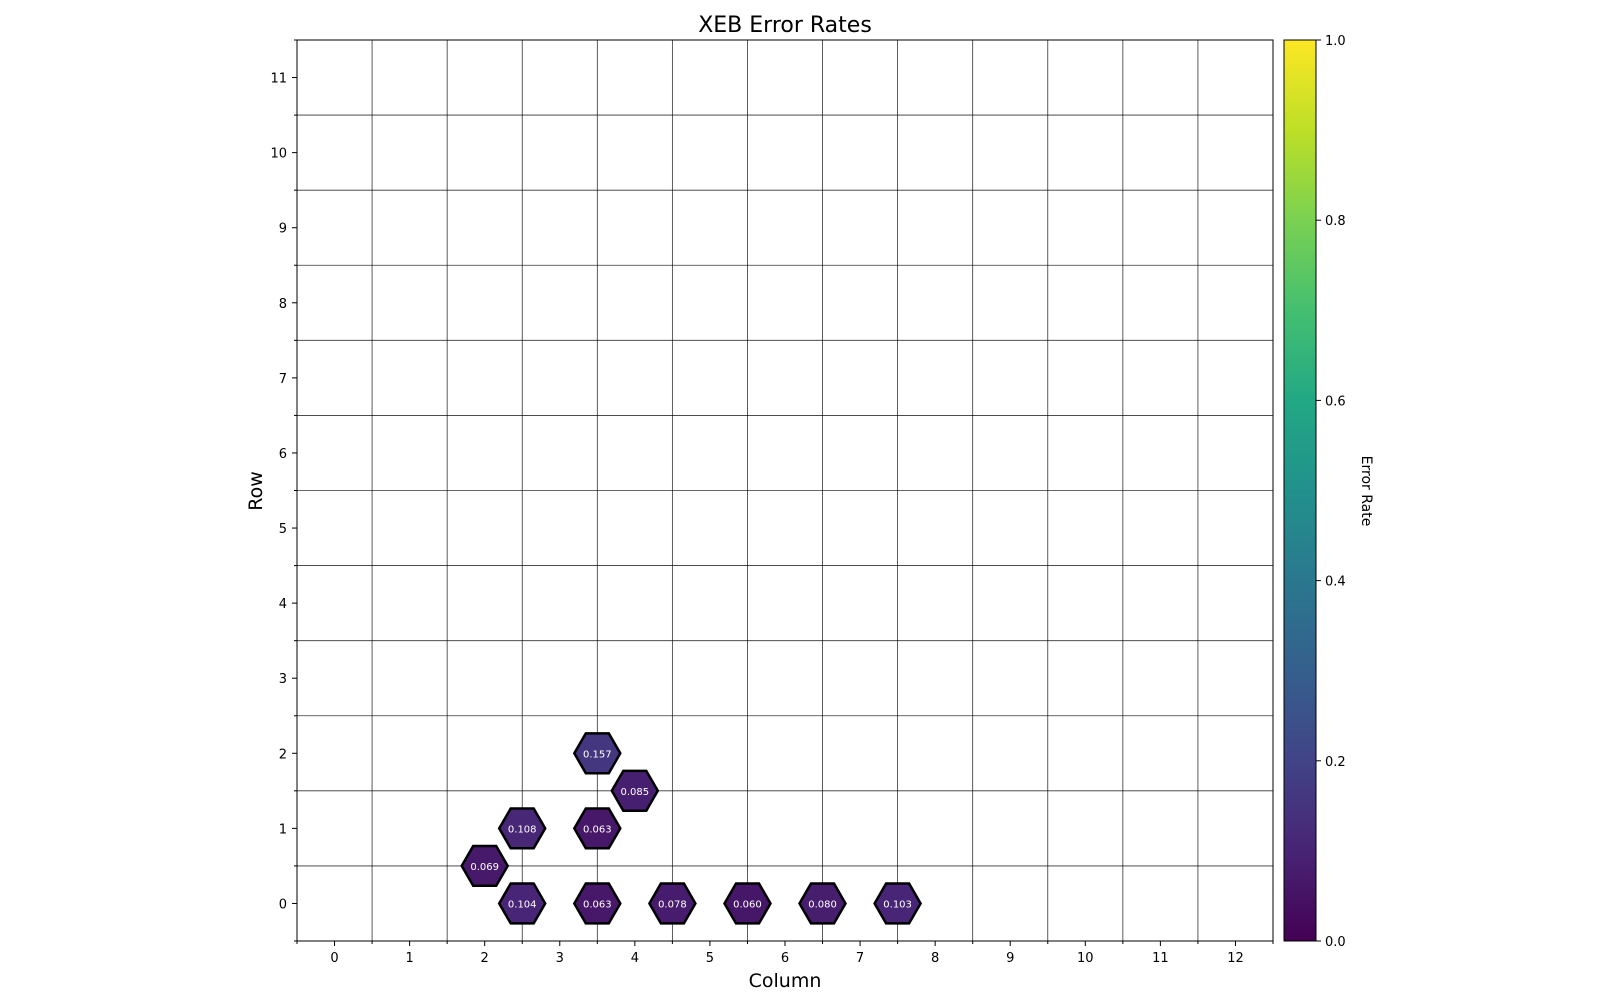 This screenshot has width=1600, height=1000. Describe the element at coordinates (1085, 958) in the screenshot. I see `x-tick-label: 10` at that location.